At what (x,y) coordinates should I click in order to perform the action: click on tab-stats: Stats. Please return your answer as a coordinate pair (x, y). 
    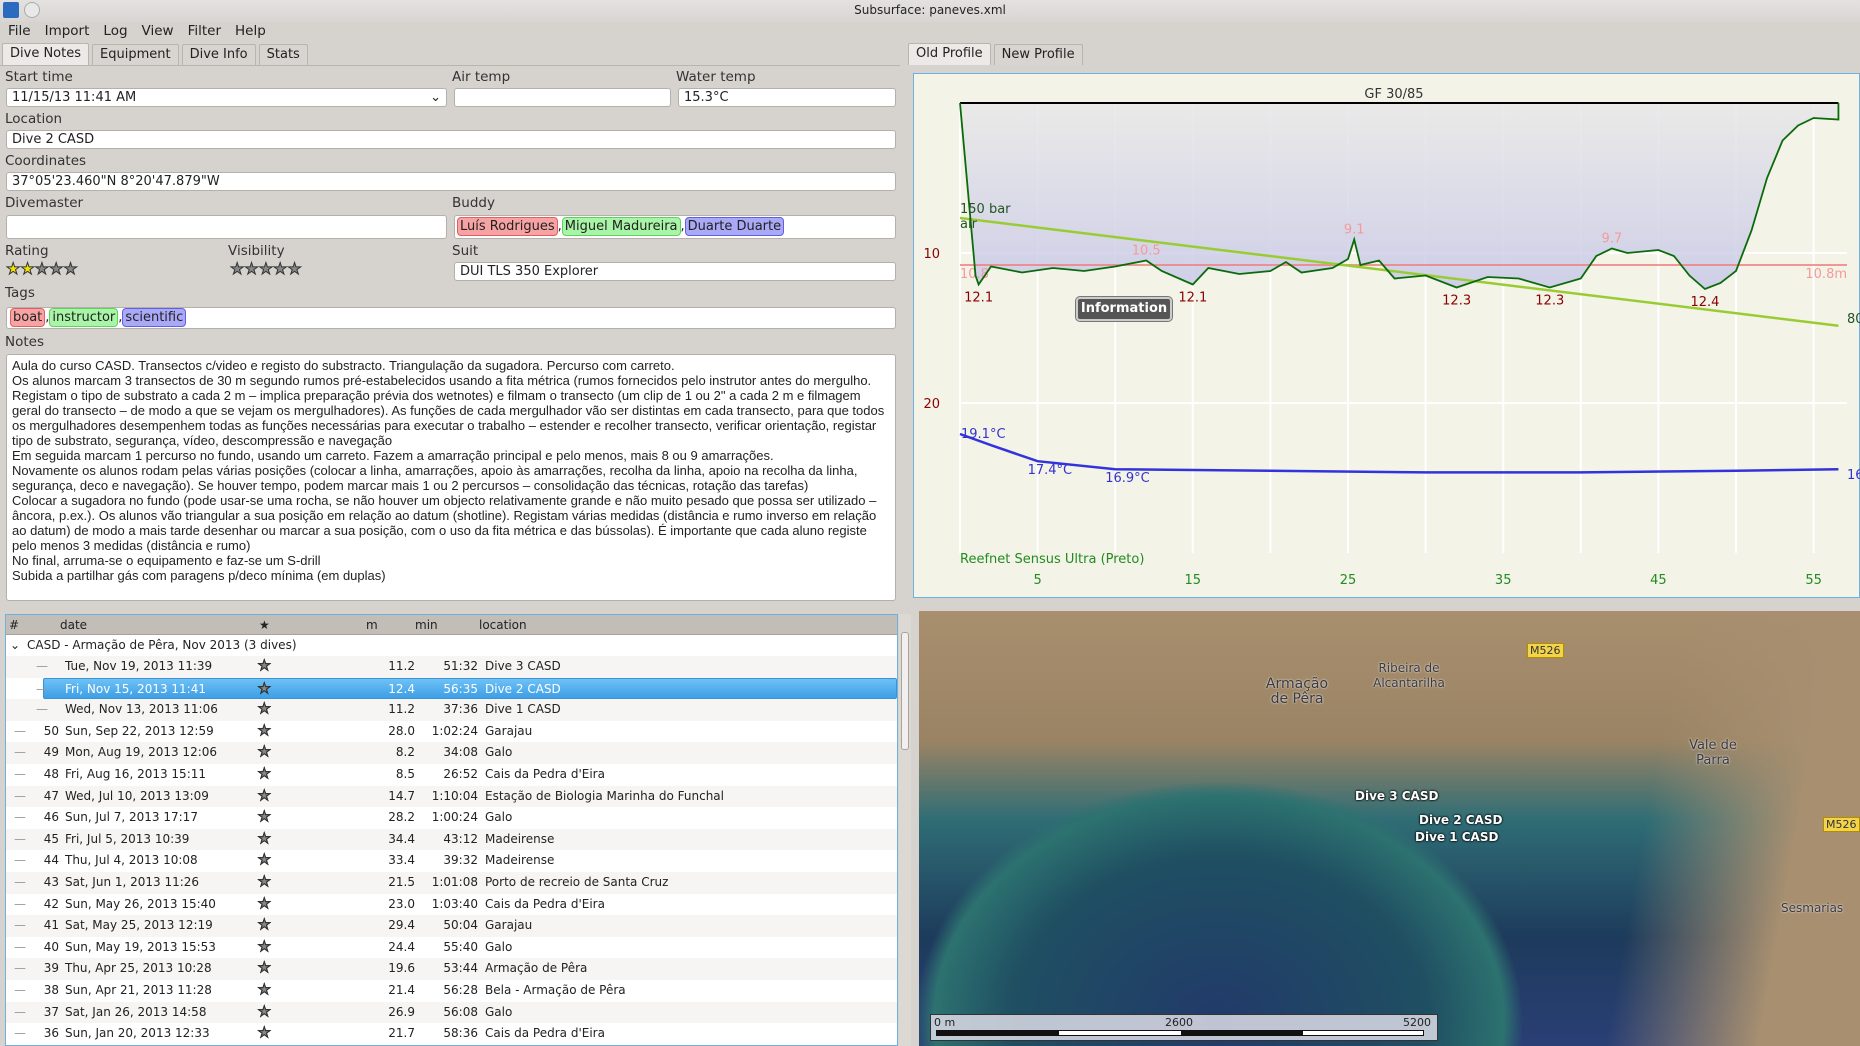
    Looking at the image, I should click on (283, 54).